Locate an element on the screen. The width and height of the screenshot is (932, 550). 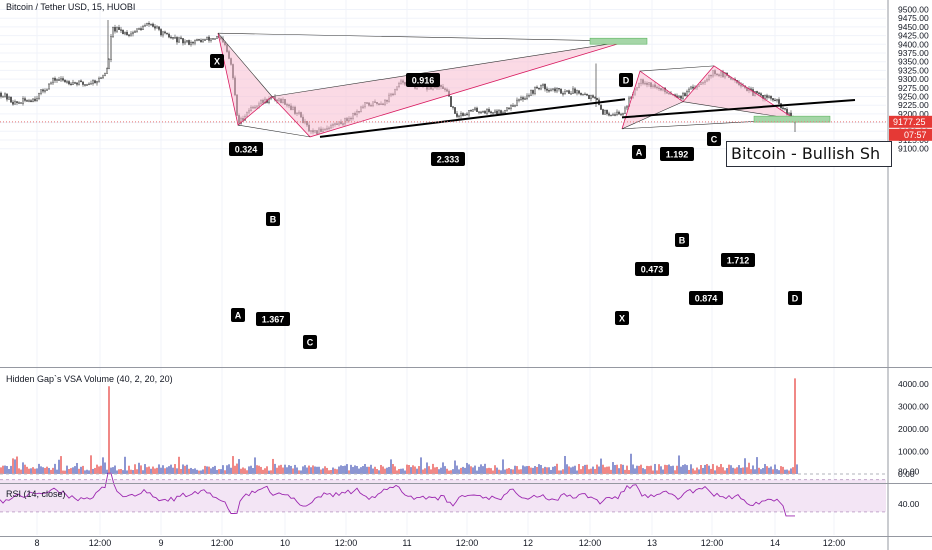
ratio-badge is located at coordinates (273, 319).